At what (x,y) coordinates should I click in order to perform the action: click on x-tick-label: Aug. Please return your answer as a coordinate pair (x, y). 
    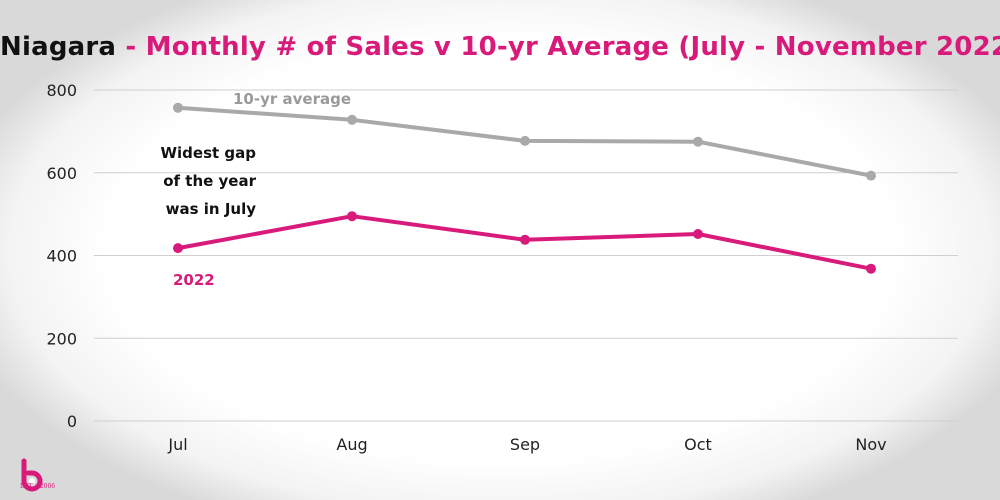
    Looking at the image, I should click on (351, 444).